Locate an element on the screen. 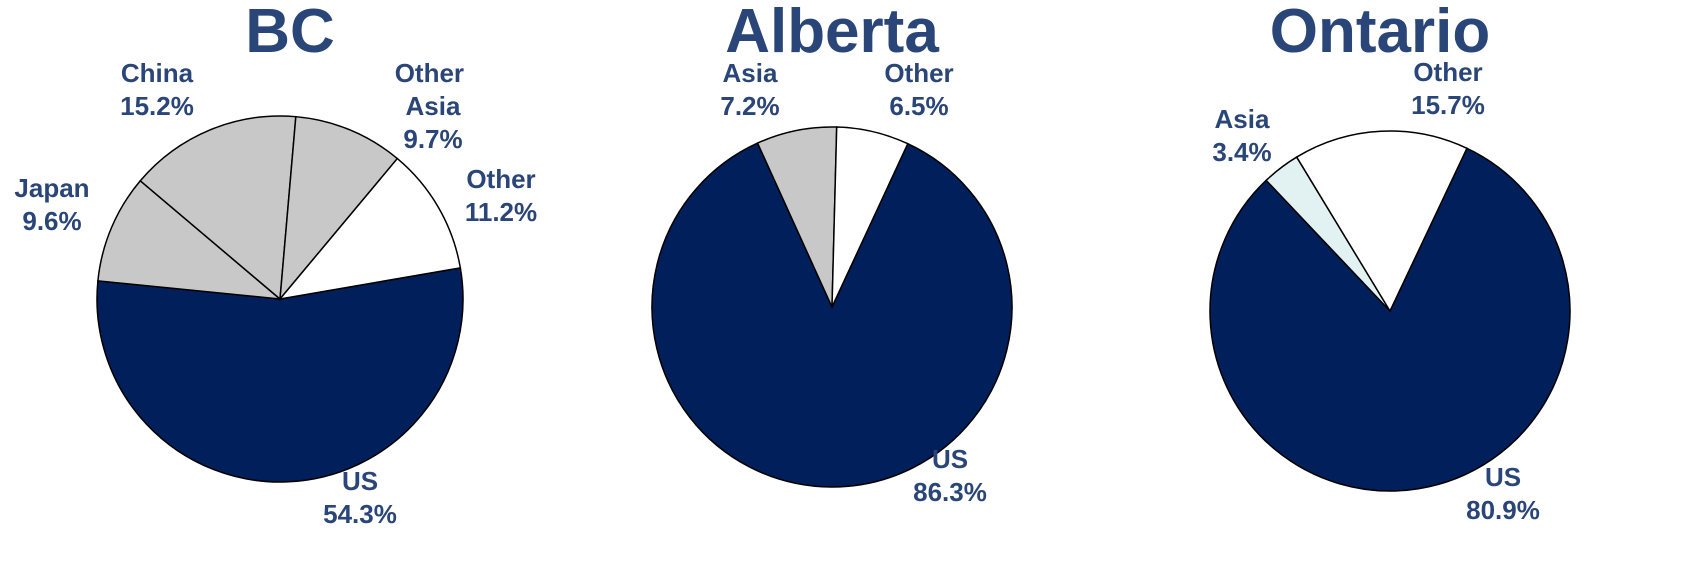 Image resolution: width=1699 pixels, height=577 pixels. slice-value: 3.4% is located at coordinates (1241, 152).